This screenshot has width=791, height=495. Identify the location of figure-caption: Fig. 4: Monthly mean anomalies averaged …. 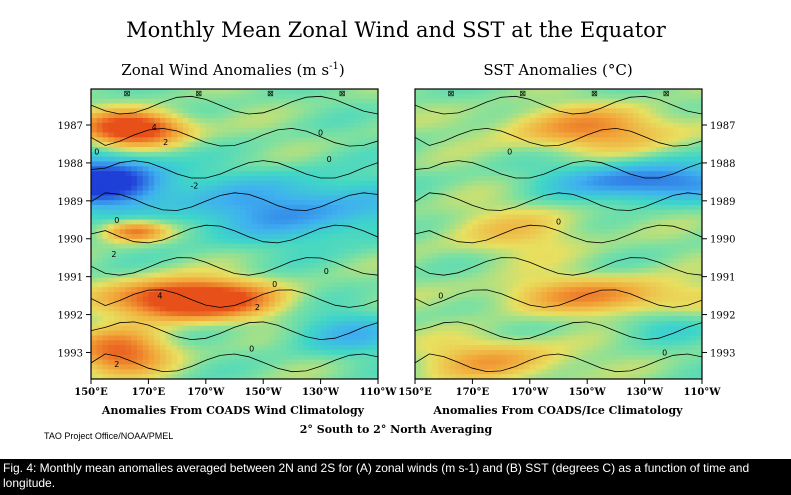
(395, 477).